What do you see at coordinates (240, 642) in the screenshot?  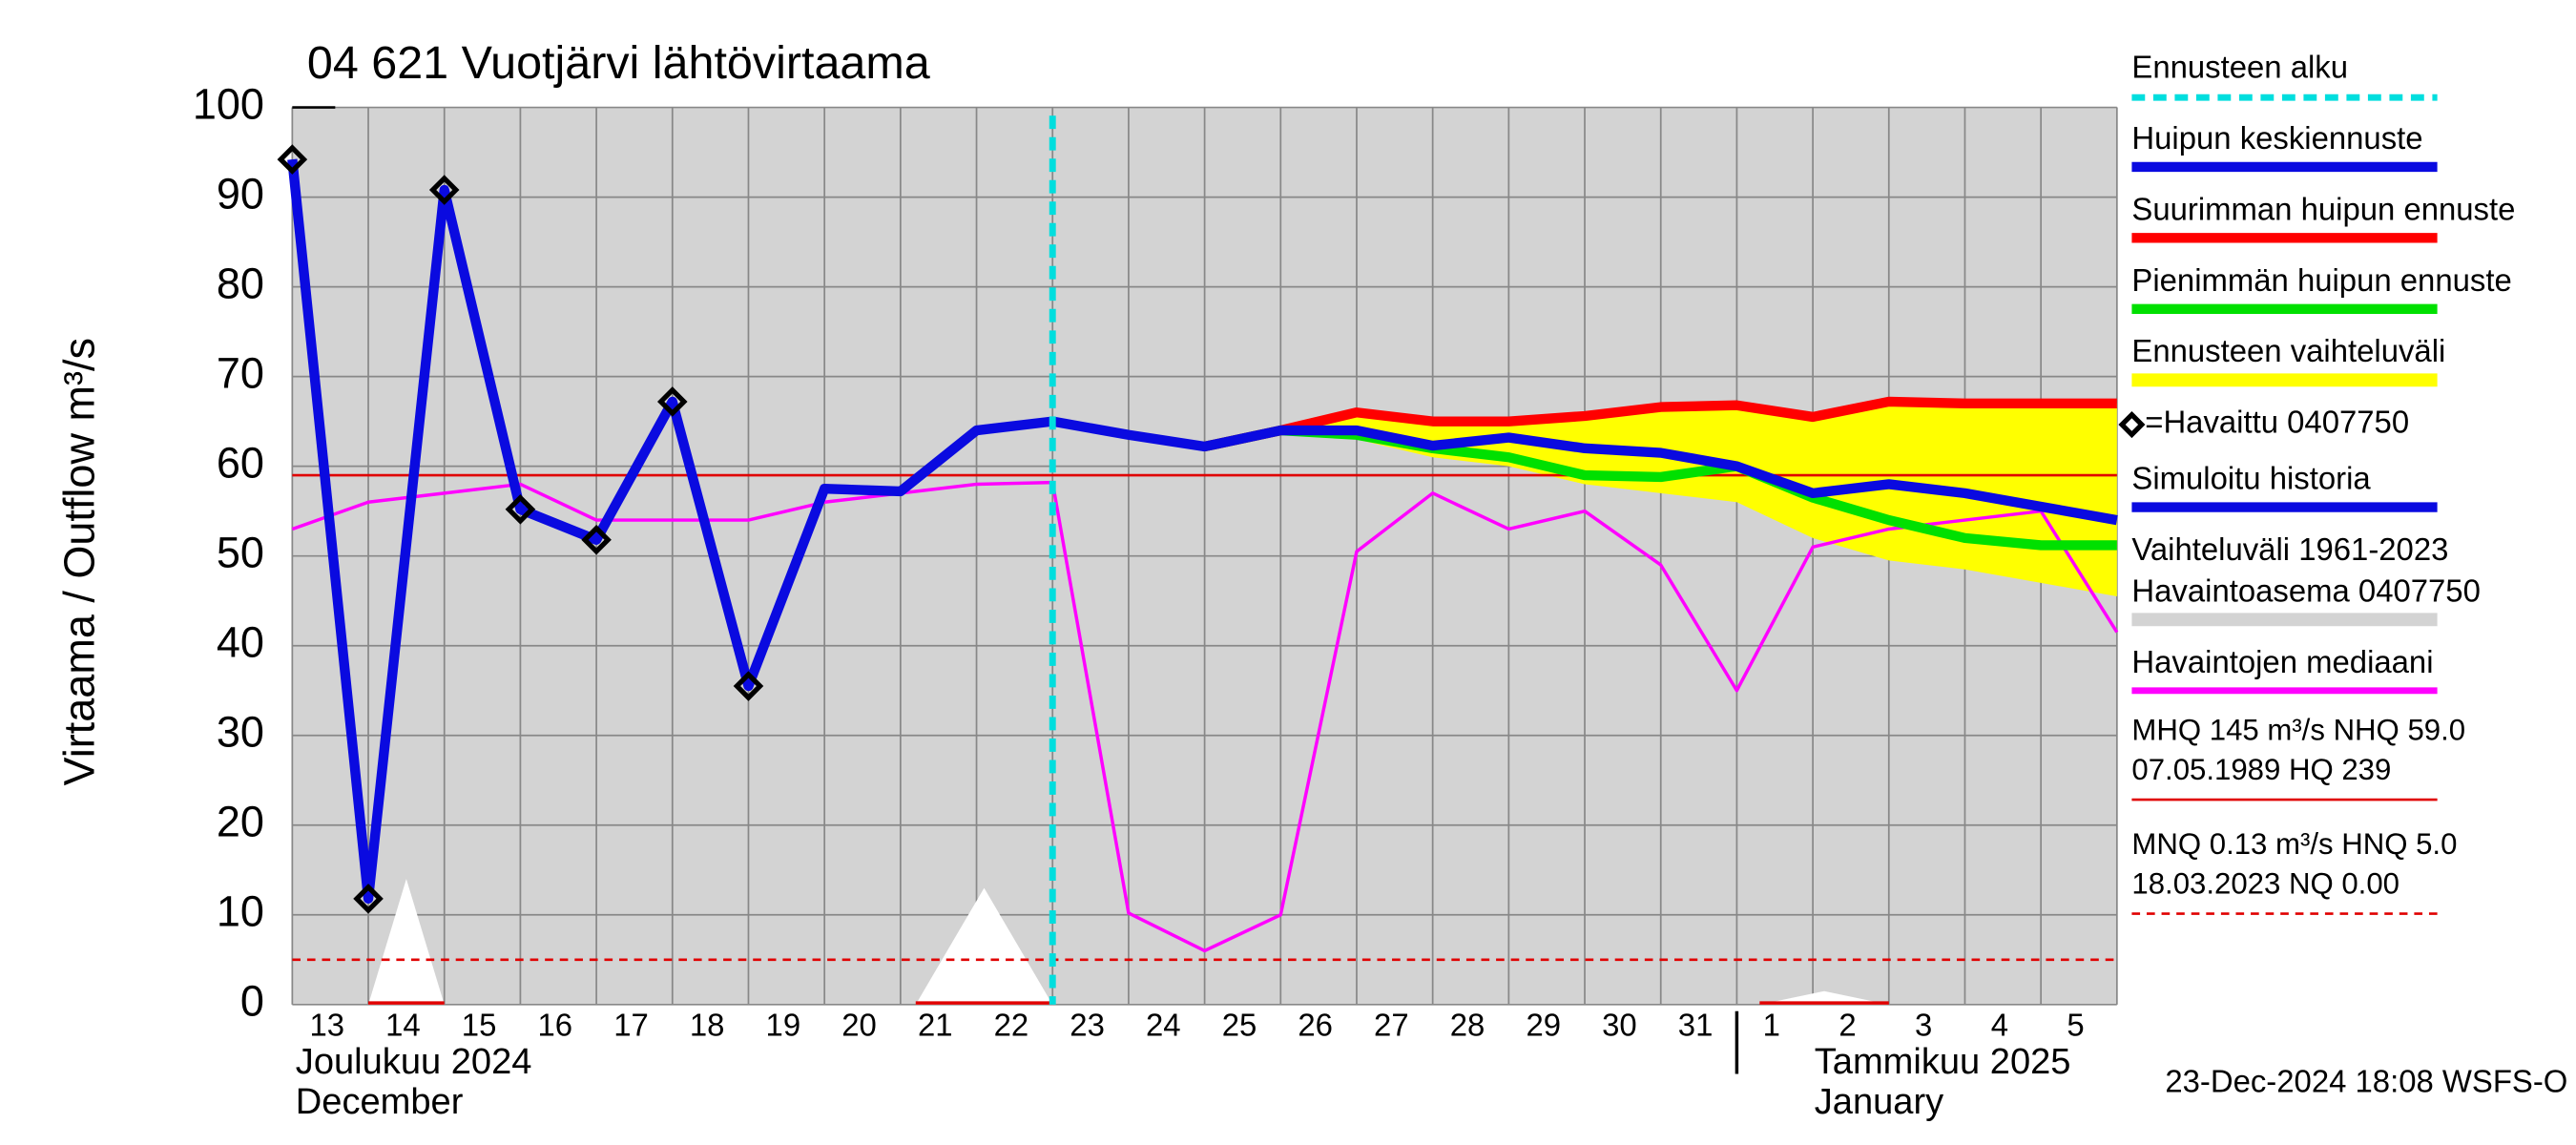 I see `y-tick-label: 40` at bounding box center [240, 642].